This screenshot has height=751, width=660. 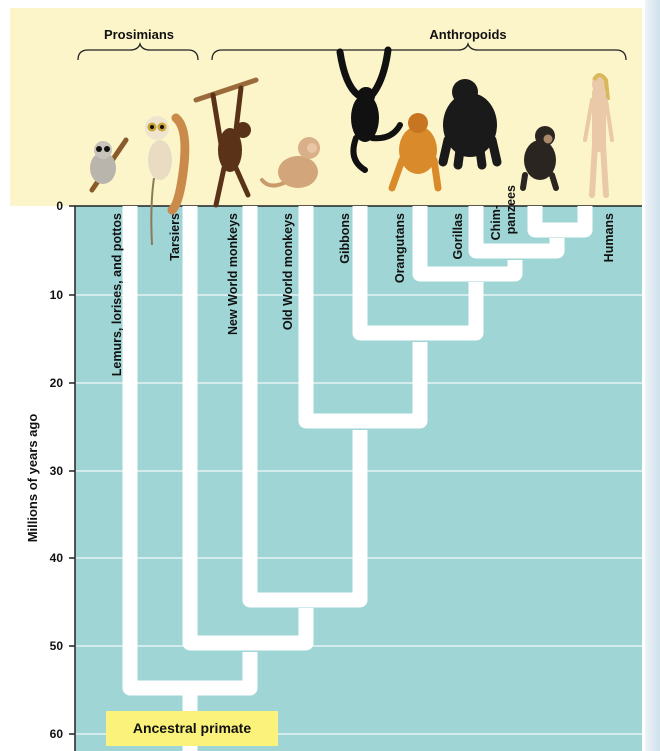 I want to click on taxon-label-tarsiers: Tarsiers, so click(x=175, y=237).